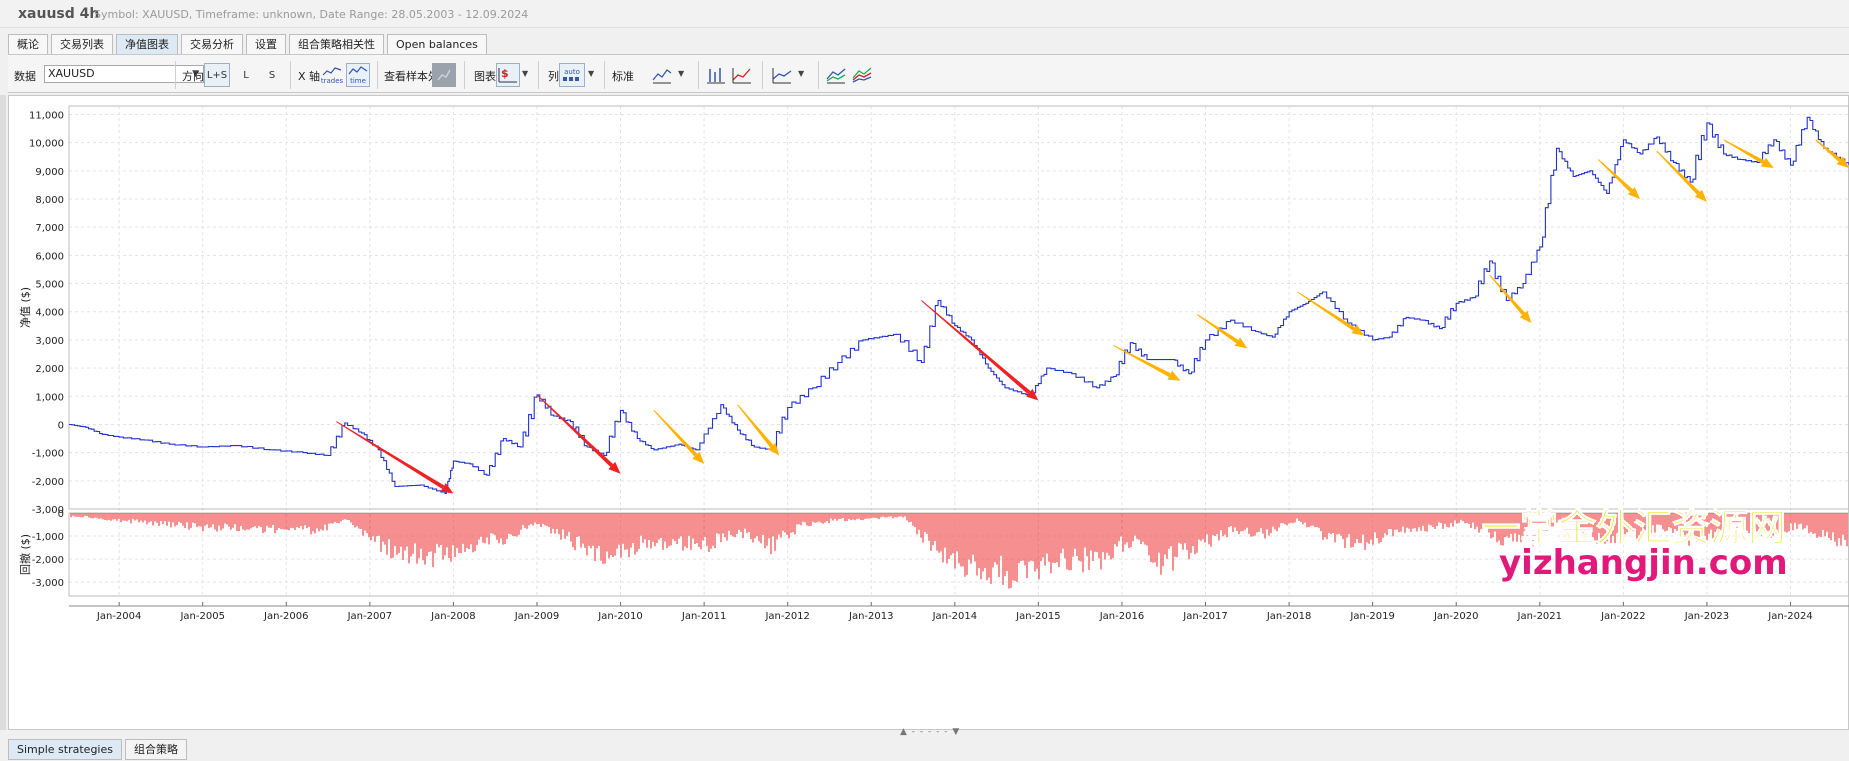  What do you see at coordinates (332, 81) in the screenshot?
I see `xaxis-trades-label: trades` at bounding box center [332, 81].